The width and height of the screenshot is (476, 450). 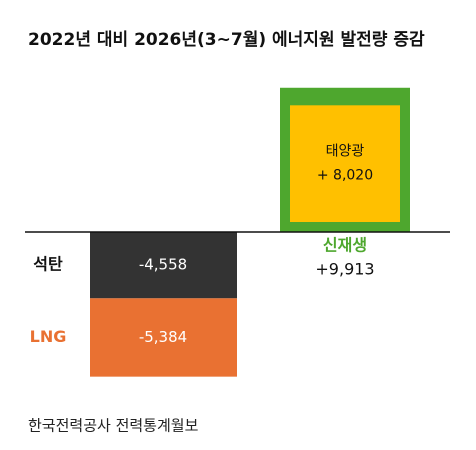 I want to click on value-label: + 8,020, so click(x=345, y=176).